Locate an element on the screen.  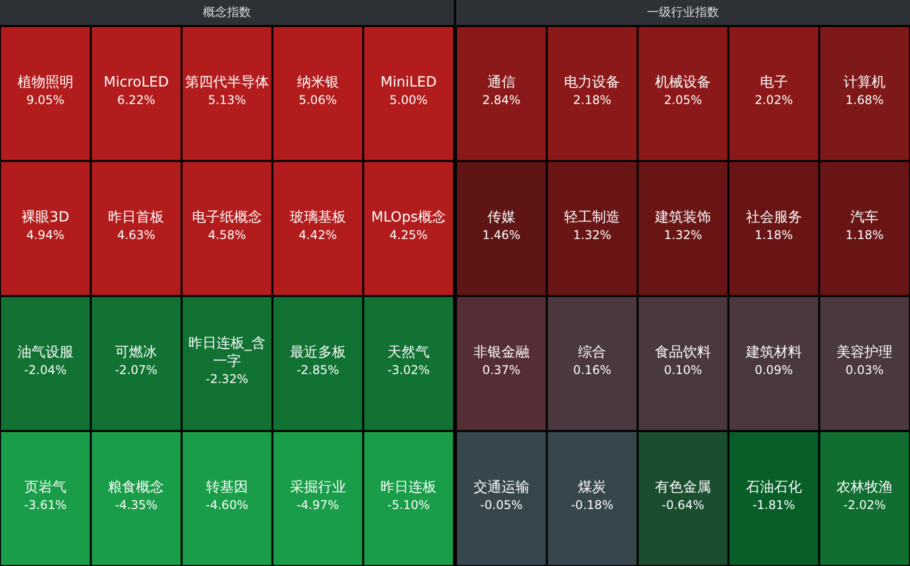
data-label: -1.81% is located at coordinates (774, 505).